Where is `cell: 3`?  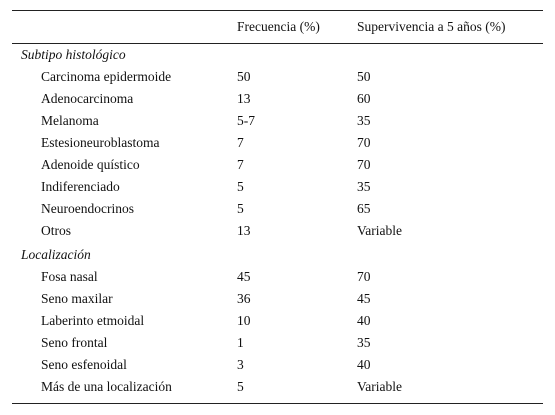
cell: 3 is located at coordinates (240, 364).